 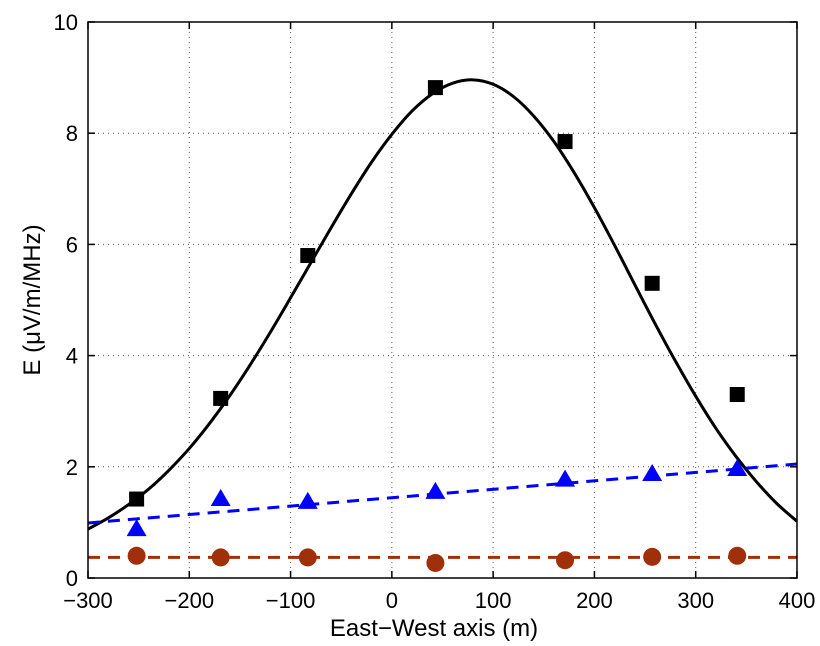 I want to click on y-tick-label: 8, so click(x=72, y=133).